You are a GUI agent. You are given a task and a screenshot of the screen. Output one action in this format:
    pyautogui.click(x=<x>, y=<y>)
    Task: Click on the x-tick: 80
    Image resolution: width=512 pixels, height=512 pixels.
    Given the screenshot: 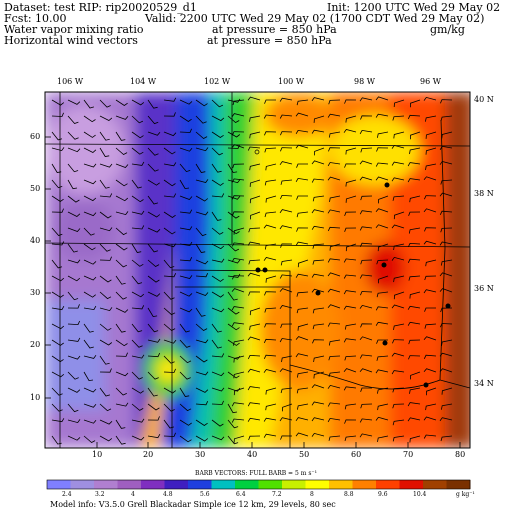 What is the action you would take?
    pyautogui.click(x=460, y=454)
    